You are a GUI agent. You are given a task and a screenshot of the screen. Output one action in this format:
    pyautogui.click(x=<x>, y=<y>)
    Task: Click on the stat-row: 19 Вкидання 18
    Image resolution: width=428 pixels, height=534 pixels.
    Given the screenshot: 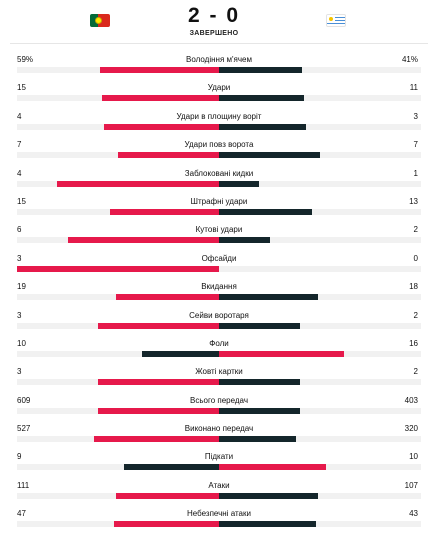 What is the action you would take?
    pyautogui.click(x=214, y=291)
    